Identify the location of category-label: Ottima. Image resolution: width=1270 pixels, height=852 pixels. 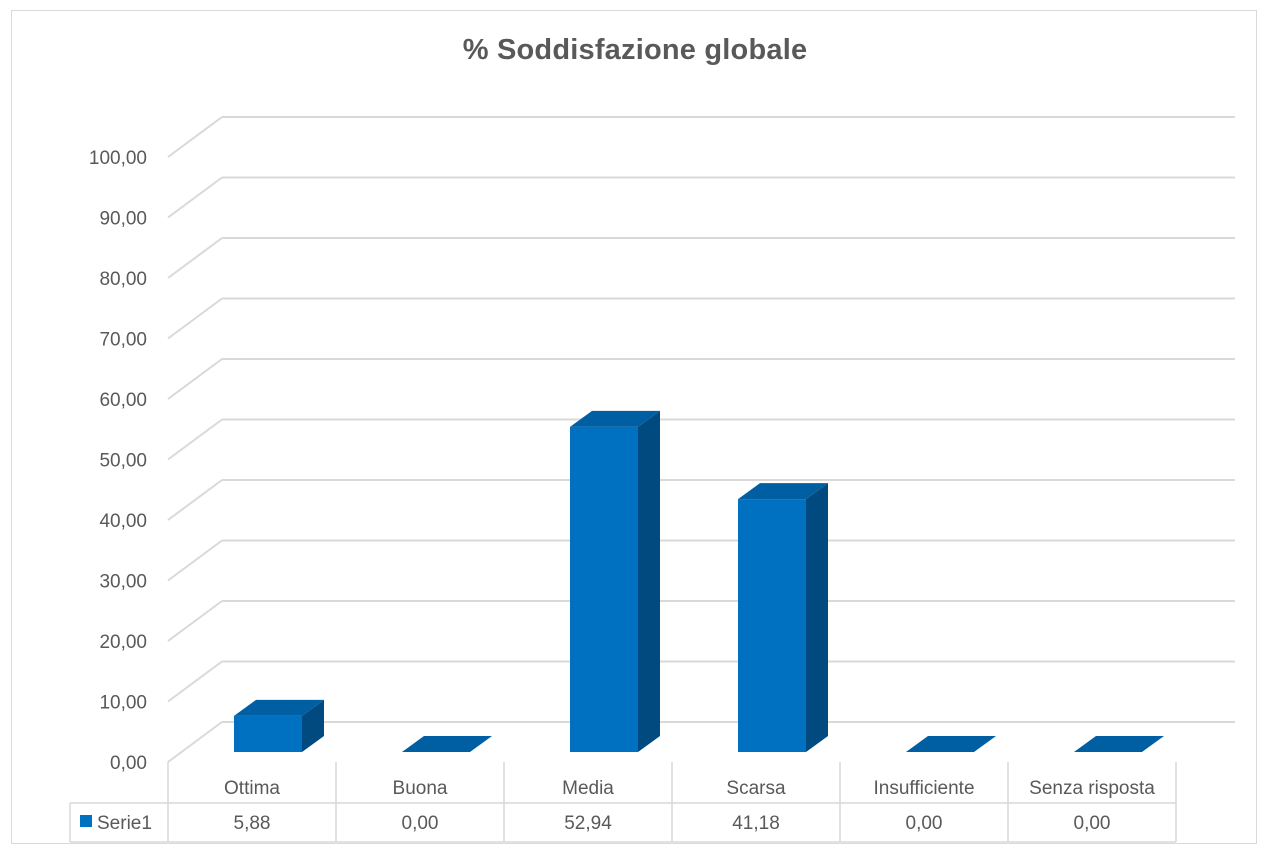
(252, 788).